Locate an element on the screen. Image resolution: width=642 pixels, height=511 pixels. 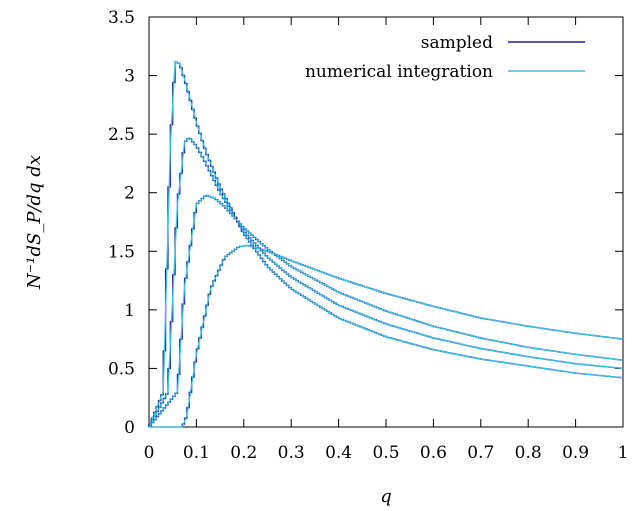
x-tick-label: 0.6 is located at coordinates (433, 453).